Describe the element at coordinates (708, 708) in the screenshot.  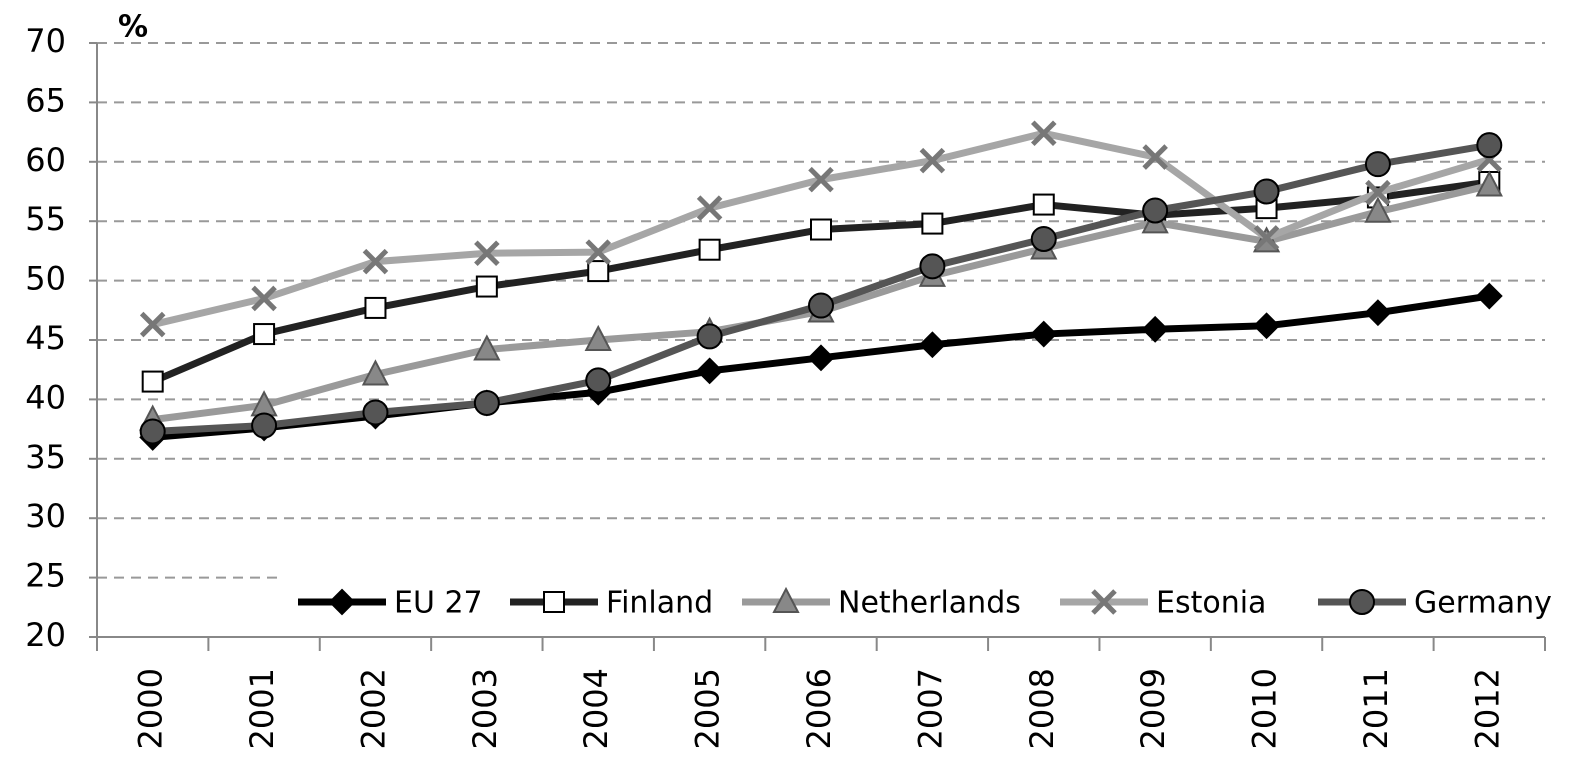
I see `x-tick-label: 2005` at that location.